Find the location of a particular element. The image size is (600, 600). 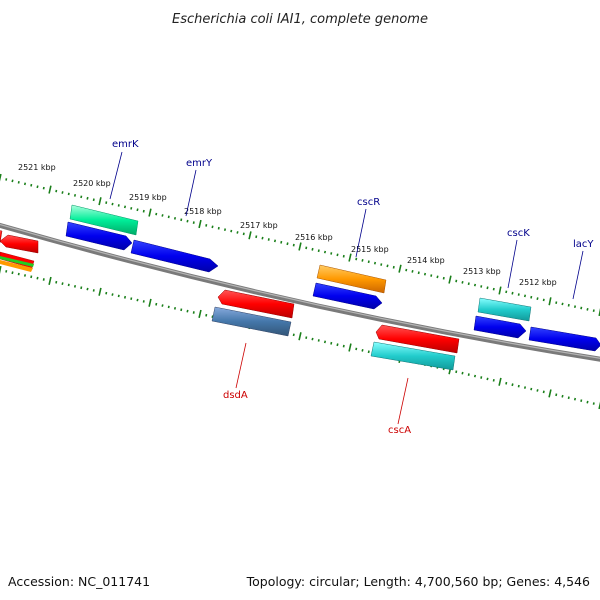

gene-partial-left-orange is located at coordinates (16, 266).